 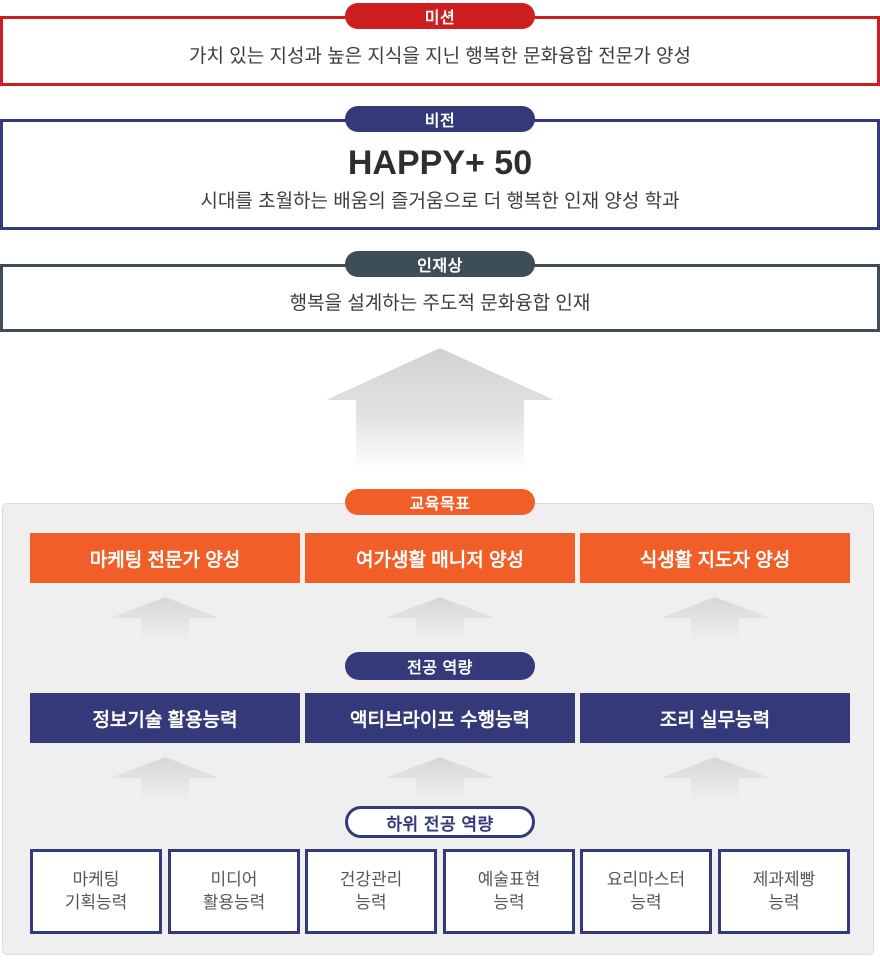 What do you see at coordinates (440, 163) in the screenshot?
I see `vision-title: HAPPY+ 50` at bounding box center [440, 163].